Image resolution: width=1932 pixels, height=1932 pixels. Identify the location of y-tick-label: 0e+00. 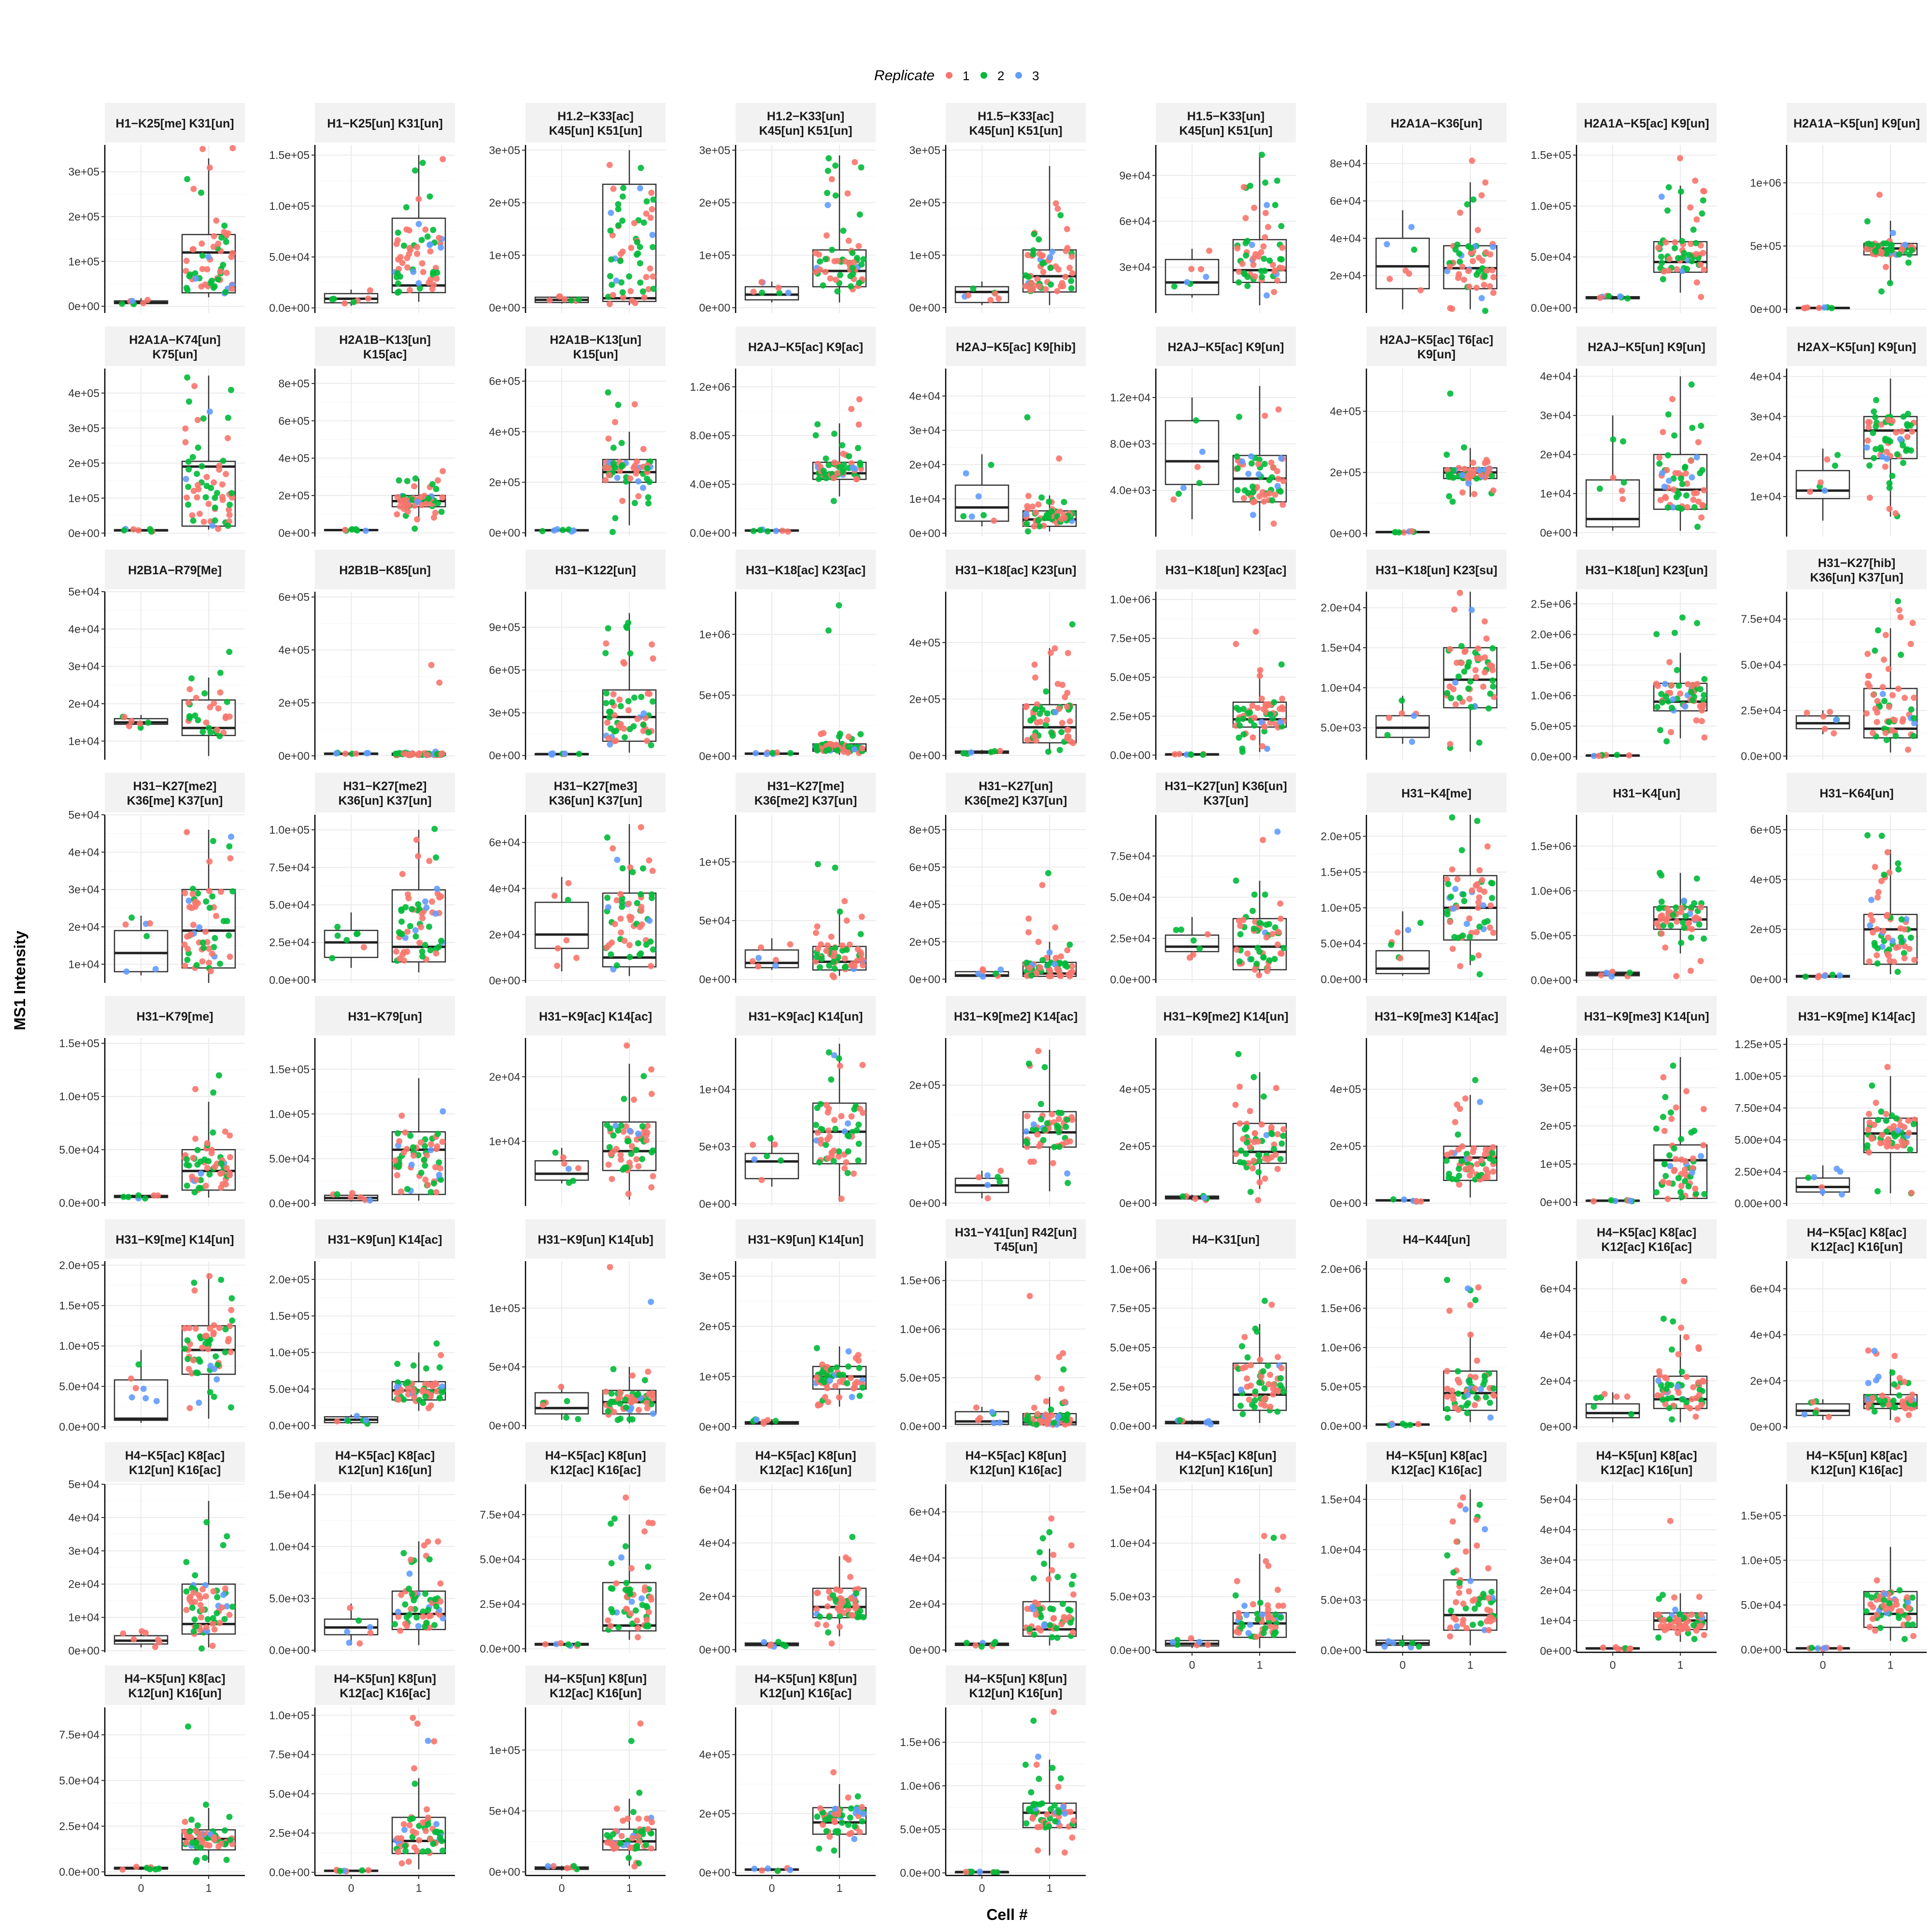
(924, 755).